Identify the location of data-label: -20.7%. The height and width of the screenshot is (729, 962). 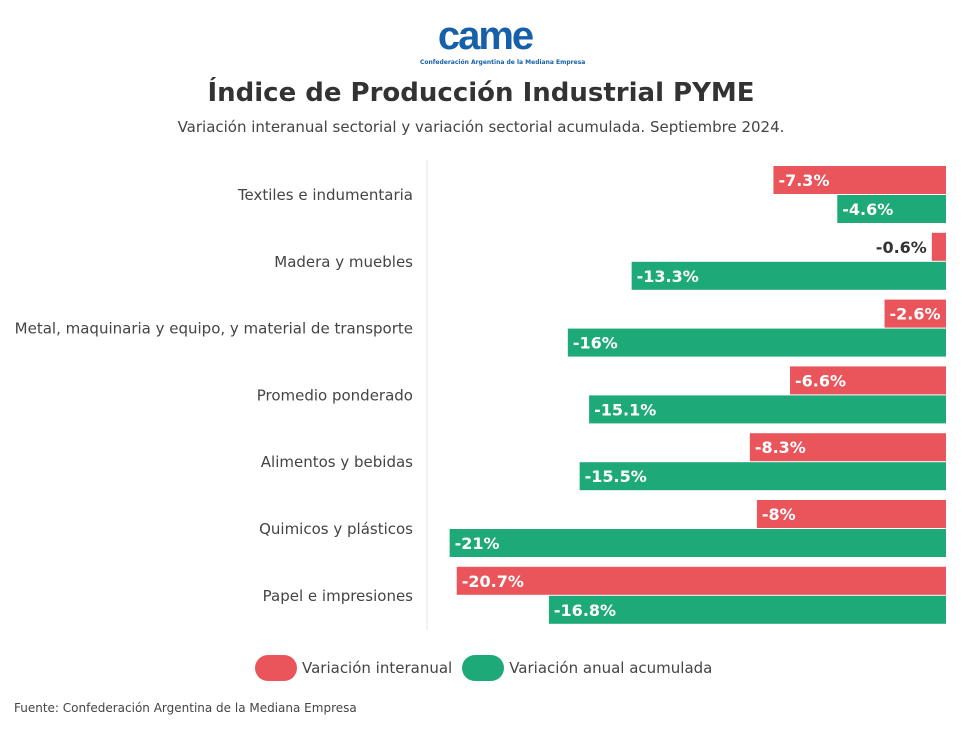
(493, 581).